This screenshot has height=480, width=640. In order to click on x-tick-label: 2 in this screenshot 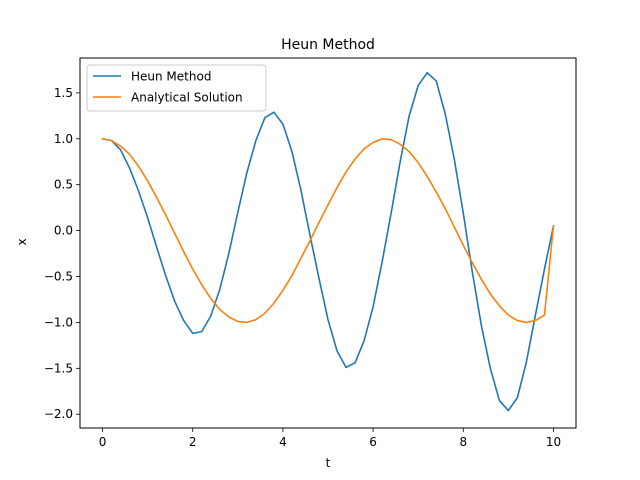, I will do `click(193, 442)`.